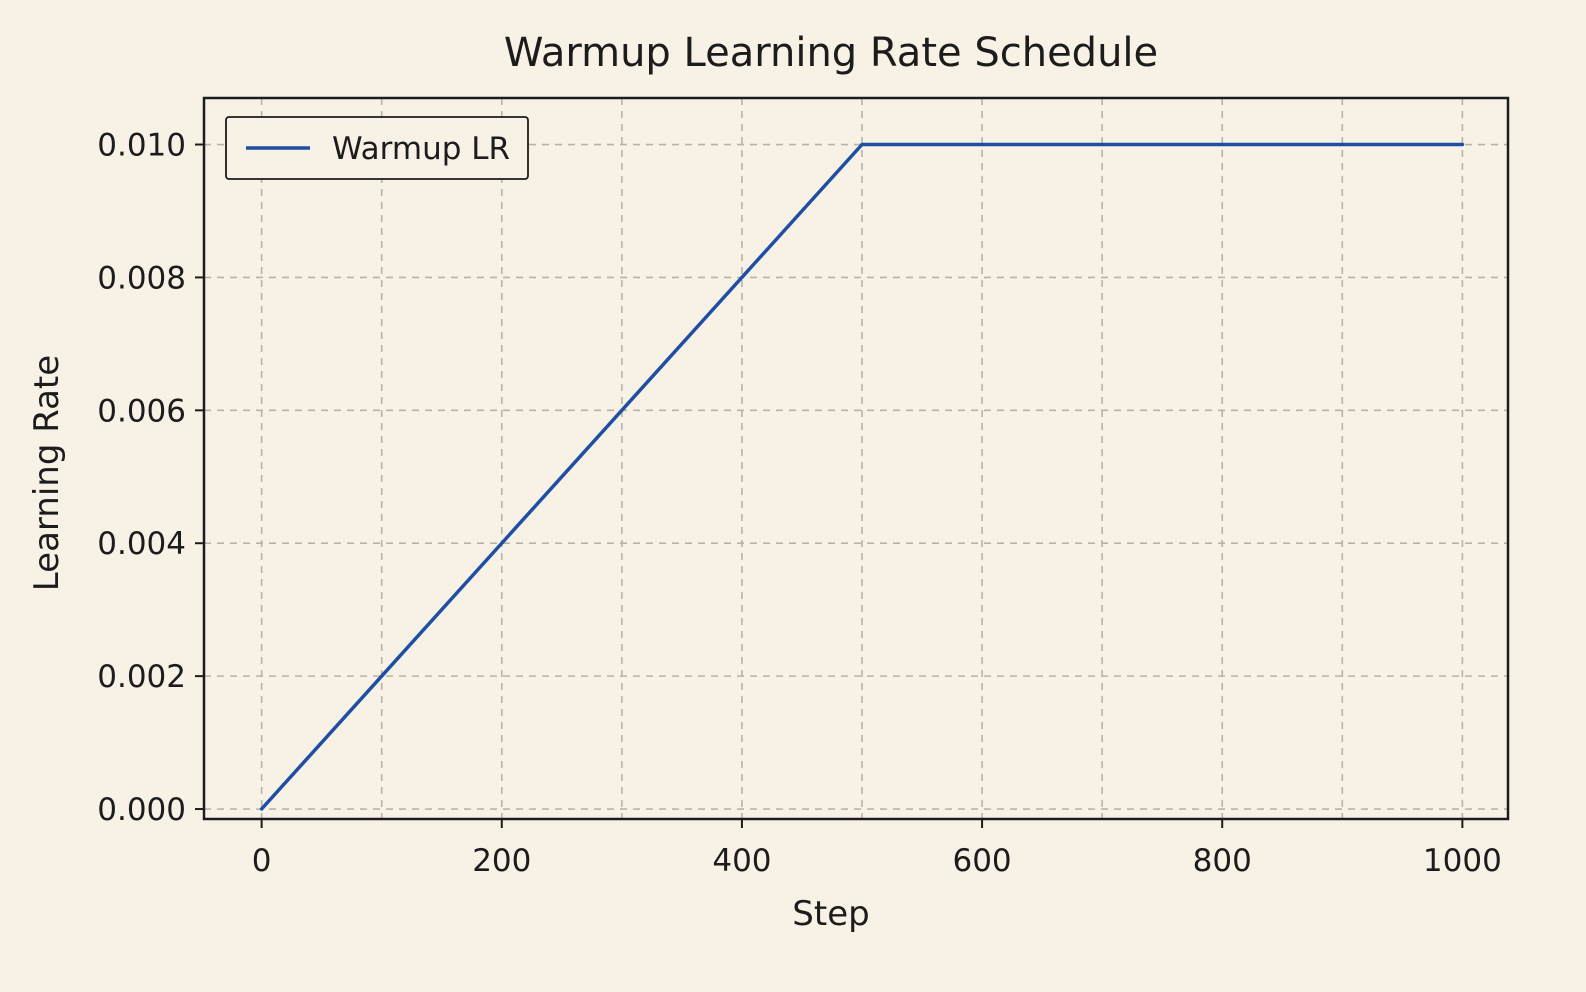  I want to click on x-tick-label: 1000, so click(1462, 861).